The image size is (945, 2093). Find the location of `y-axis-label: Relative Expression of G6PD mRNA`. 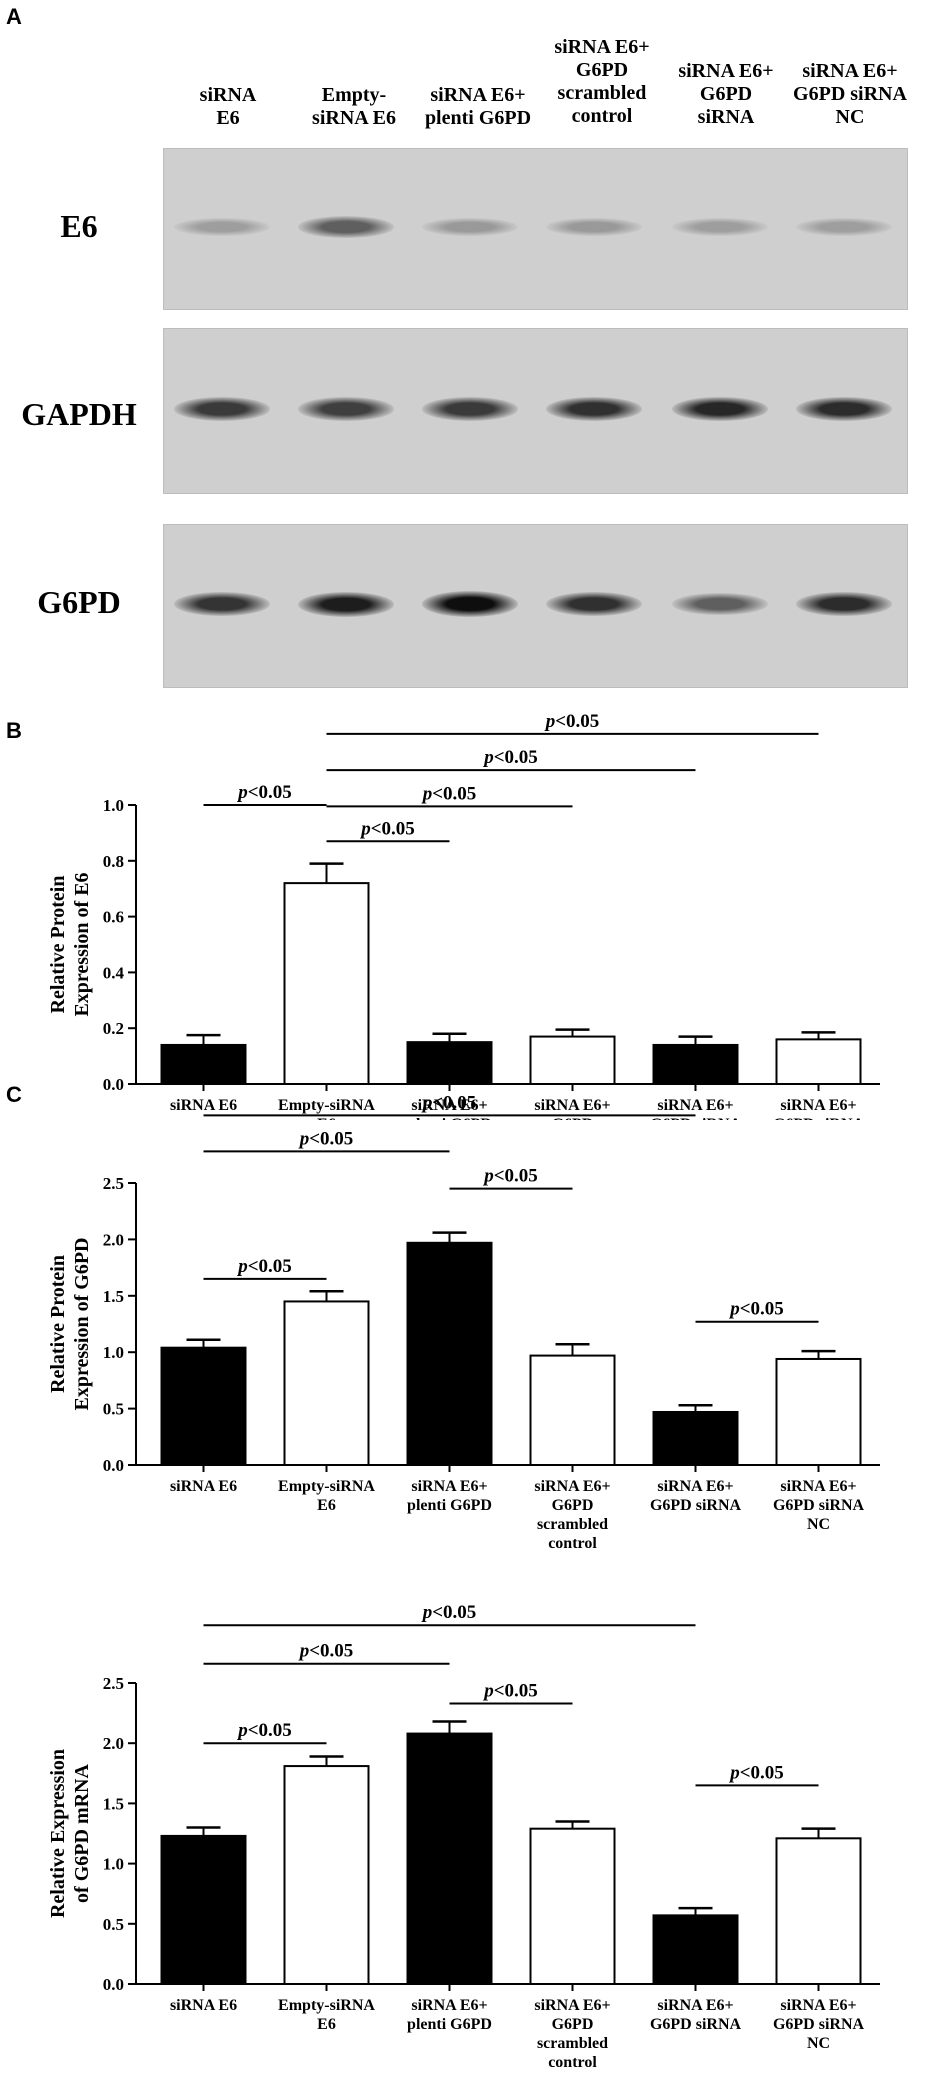

y-axis-label: Relative Expression of G6PD mRNA is located at coordinates (70, 1833).